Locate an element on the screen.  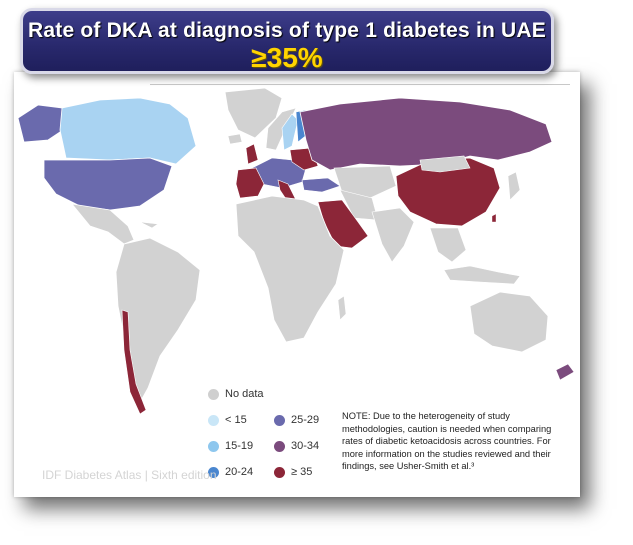
legend-item-gte35: ≥ 35 is located at coordinates (293, 472).